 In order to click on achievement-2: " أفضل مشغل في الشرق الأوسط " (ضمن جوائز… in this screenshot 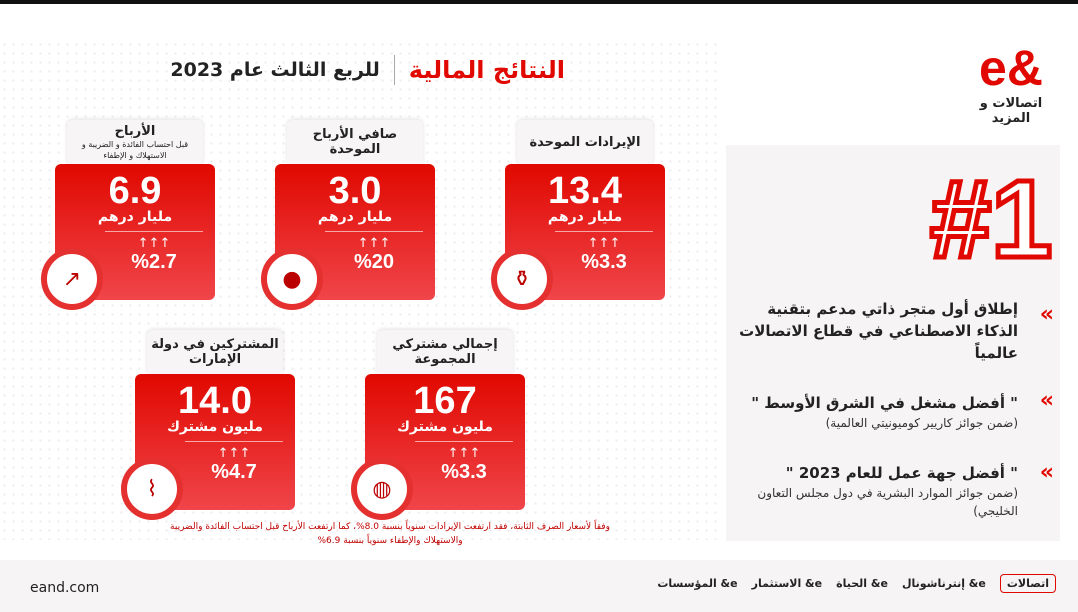, I will do `click(878, 412)`.